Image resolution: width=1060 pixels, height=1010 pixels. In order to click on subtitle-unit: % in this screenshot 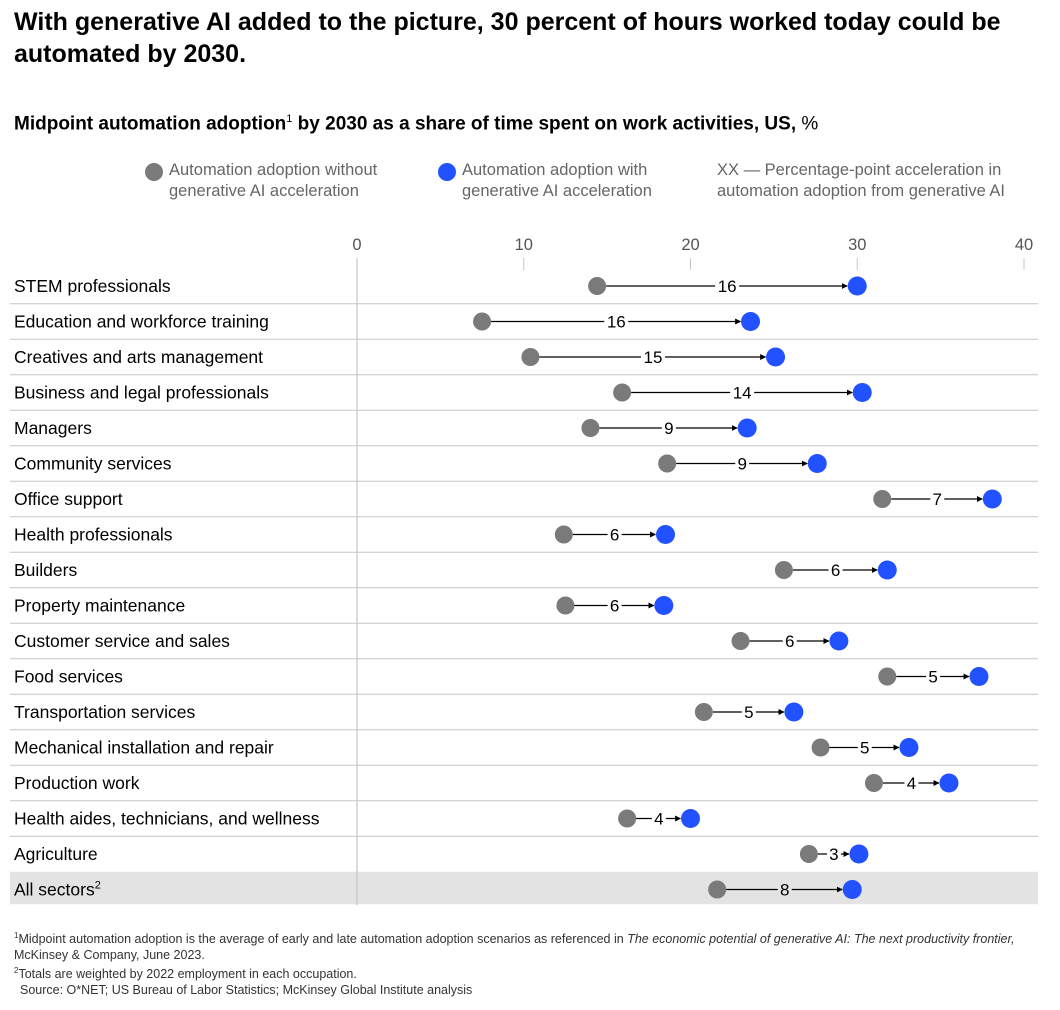, I will do `click(807, 124)`.